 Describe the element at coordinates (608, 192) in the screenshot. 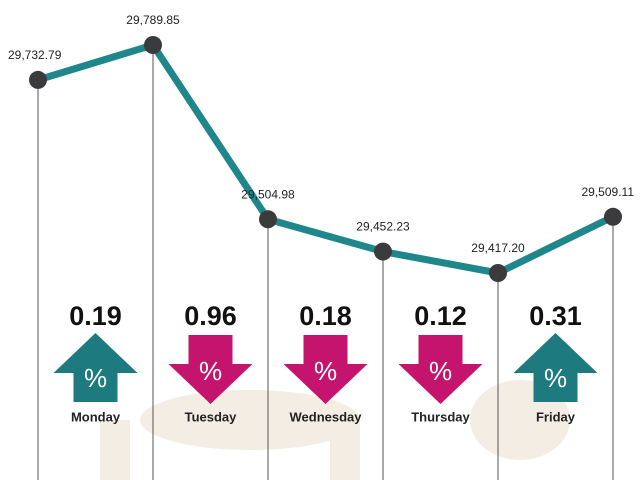

I see `value-label: 29,509.11` at that location.